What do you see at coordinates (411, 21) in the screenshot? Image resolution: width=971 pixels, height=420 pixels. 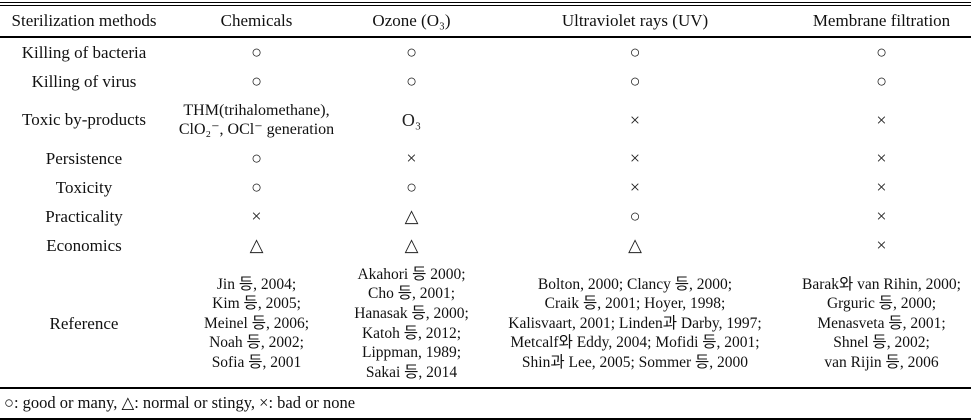 I see `column-header-ozone: Ozone (O₃)` at bounding box center [411, 21].